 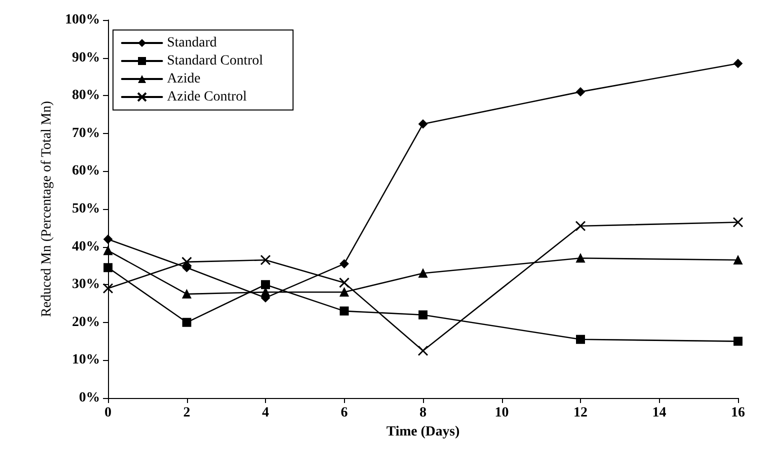 I want to click on y-tick-label: 20%, so click(x=86, y=322).